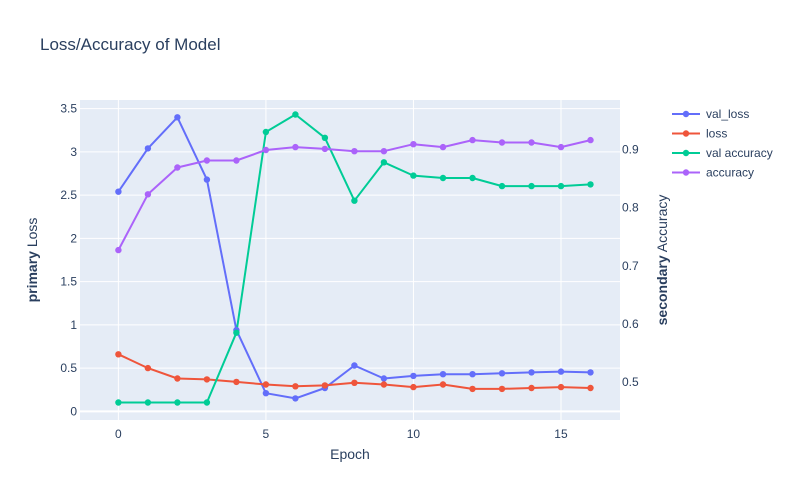 Image resolution: width=800 pixels, height=500 pixels. I want to click on secondary-y-tick-label: 0.8, so click(630, 208).